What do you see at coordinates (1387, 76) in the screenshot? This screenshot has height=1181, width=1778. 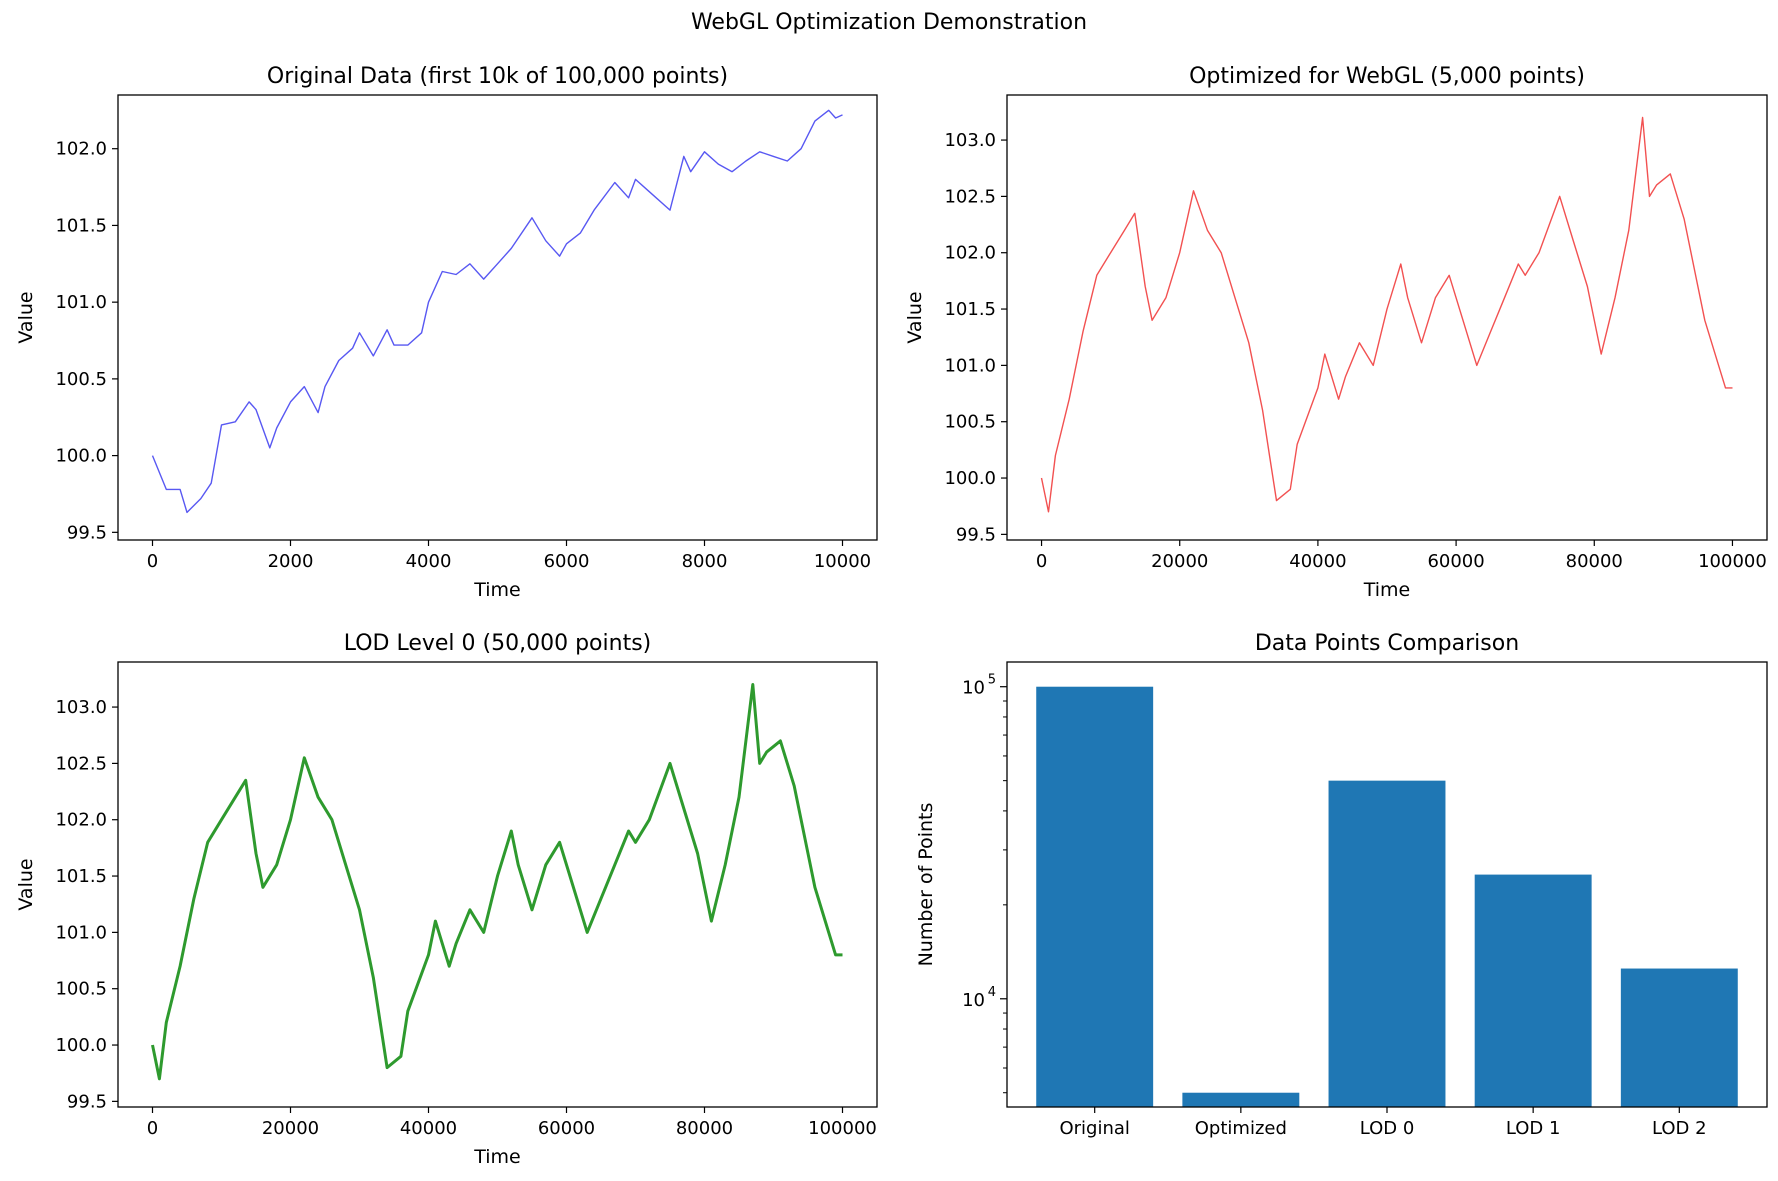 I see `subplot-title: Optimized for WebGL (5,000 points)` at bounding box center [1387, 76].